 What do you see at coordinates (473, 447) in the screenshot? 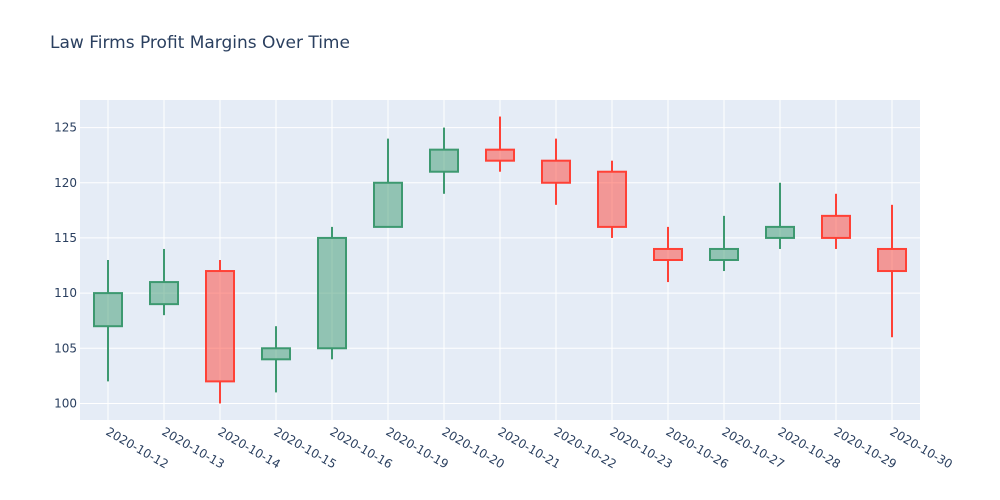
I see `x-tick-label: 2020-10-20` at bounding box center [473, 447].